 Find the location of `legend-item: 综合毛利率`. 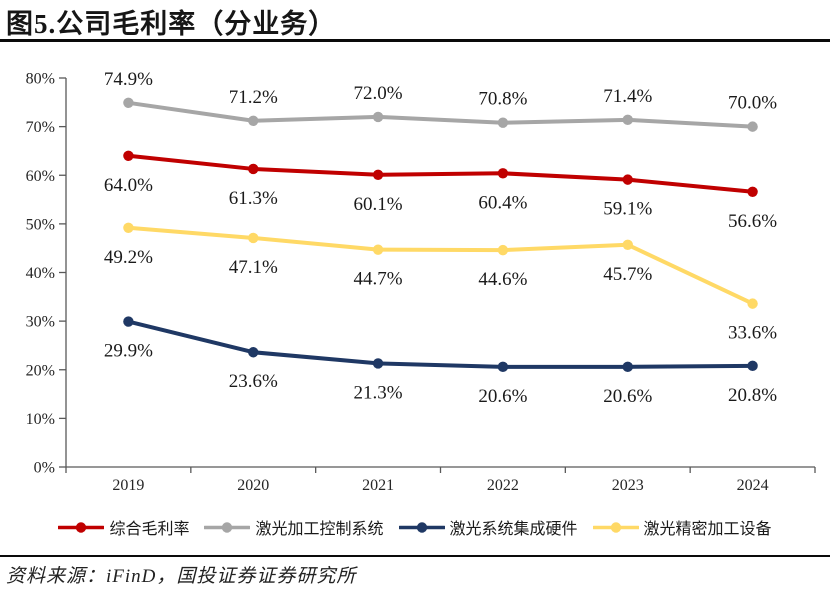

legend-item: 综合毛利率 is located at coordinates (123, 527).